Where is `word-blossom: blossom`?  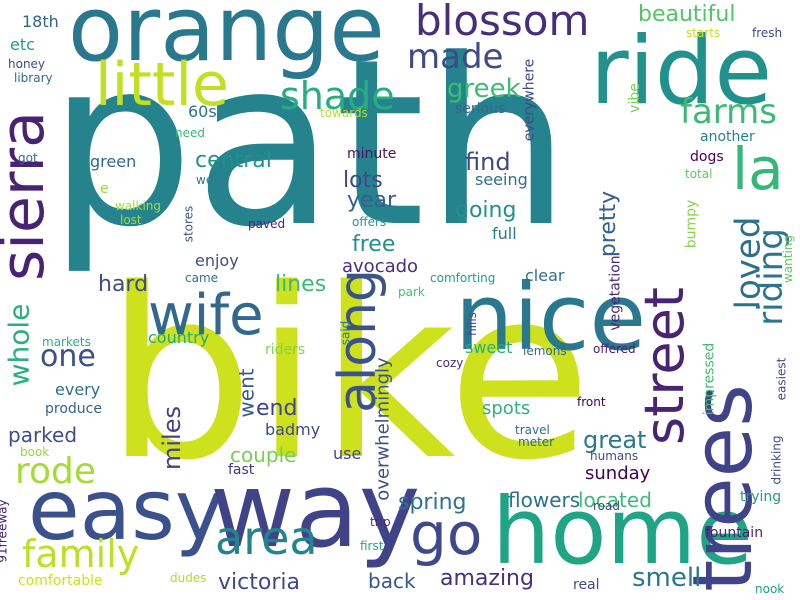 word-blossom: blossom is located at coordinates (502, 22).